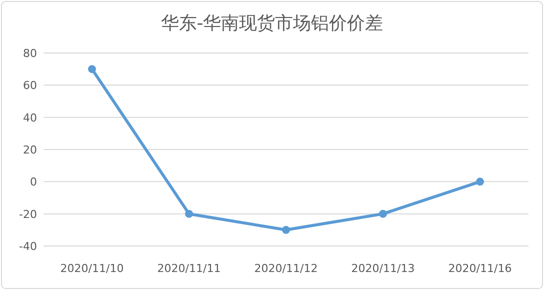  I want to click on x-tick-label: 2020/11/10, so click(92, 268).